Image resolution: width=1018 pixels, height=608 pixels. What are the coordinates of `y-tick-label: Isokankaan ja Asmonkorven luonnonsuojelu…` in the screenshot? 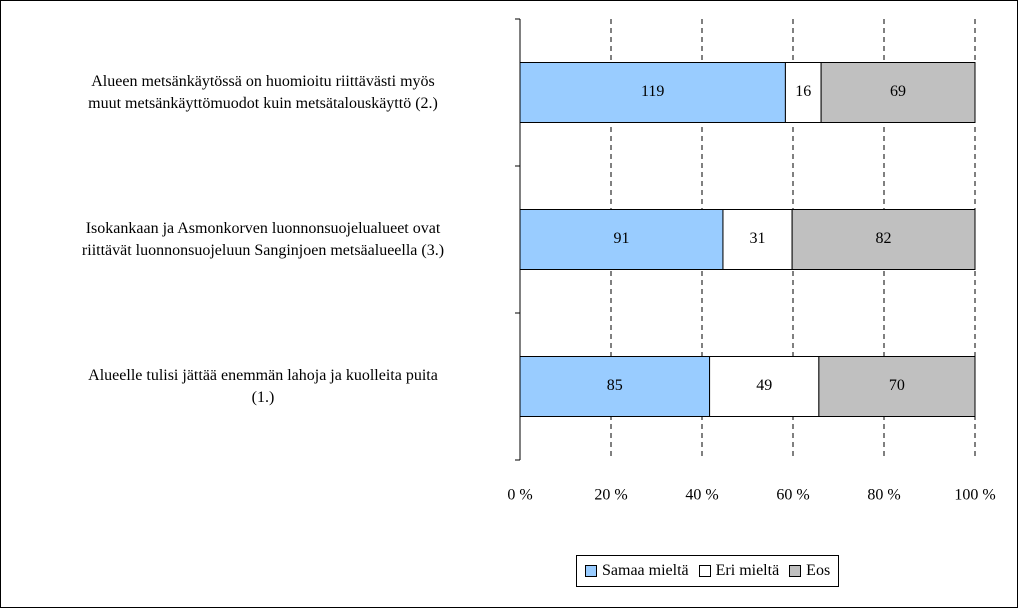 It's located at (263, 239).